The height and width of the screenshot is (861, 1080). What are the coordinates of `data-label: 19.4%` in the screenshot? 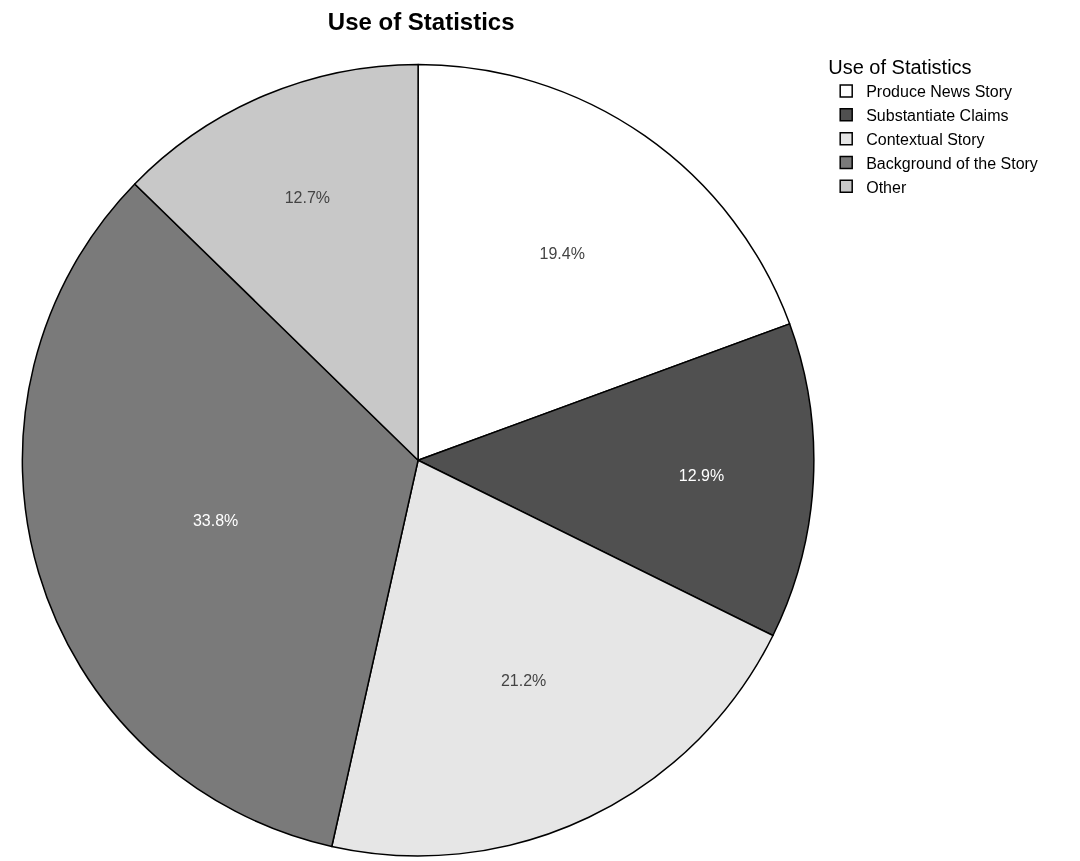 It's located at (562, 254).